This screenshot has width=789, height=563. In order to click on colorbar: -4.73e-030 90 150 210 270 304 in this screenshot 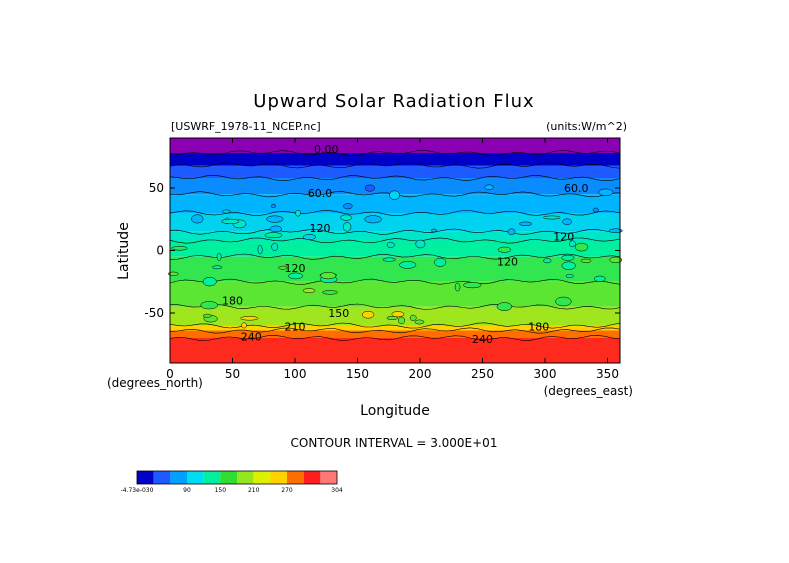, I will do `click(232, 482)`.